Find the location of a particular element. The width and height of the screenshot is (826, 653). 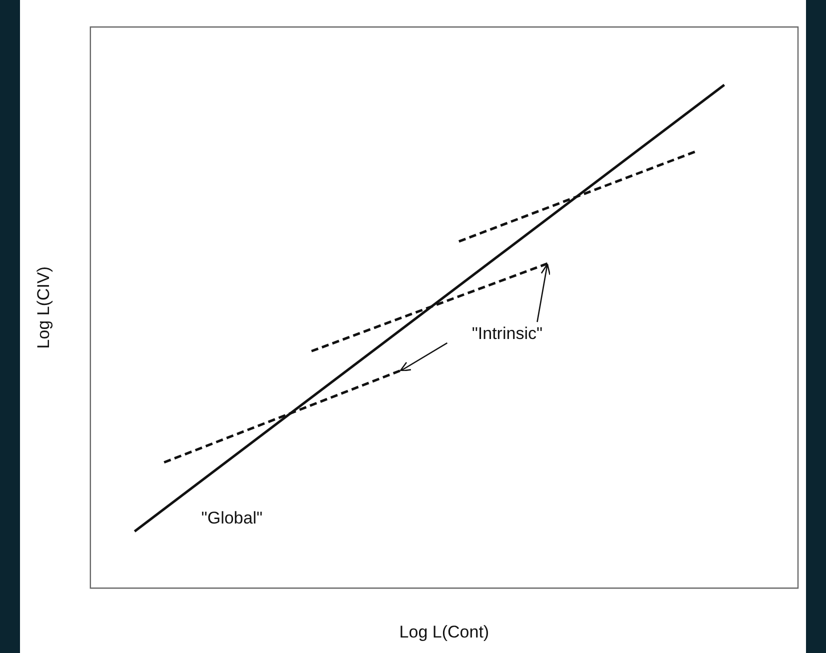

y-axis-title: Log L(CIV) is located at coordinates (43, 307).